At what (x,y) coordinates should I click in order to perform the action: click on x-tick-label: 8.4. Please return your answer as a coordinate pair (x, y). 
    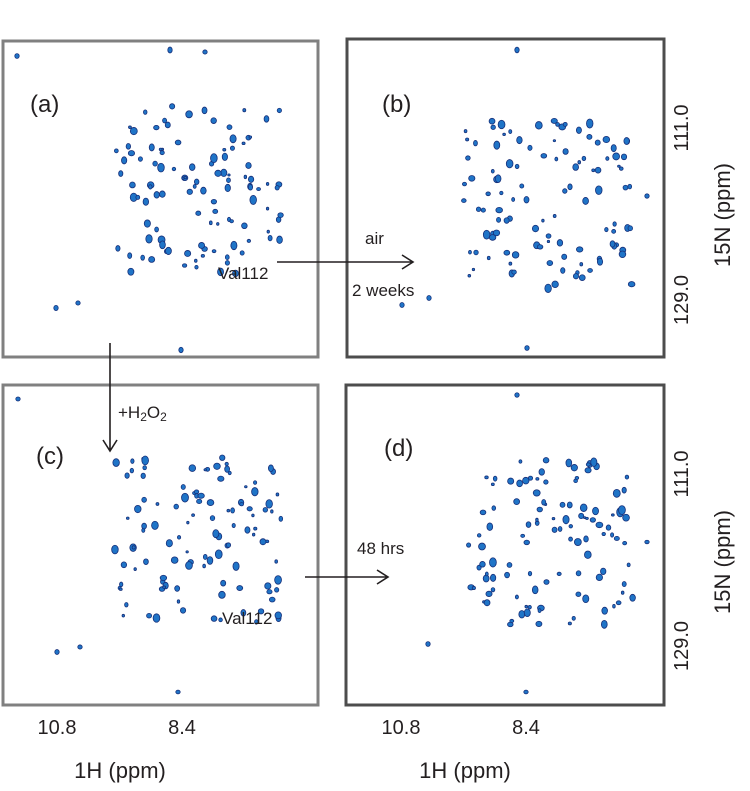
    Looking at the image, I should click on (526, 728).